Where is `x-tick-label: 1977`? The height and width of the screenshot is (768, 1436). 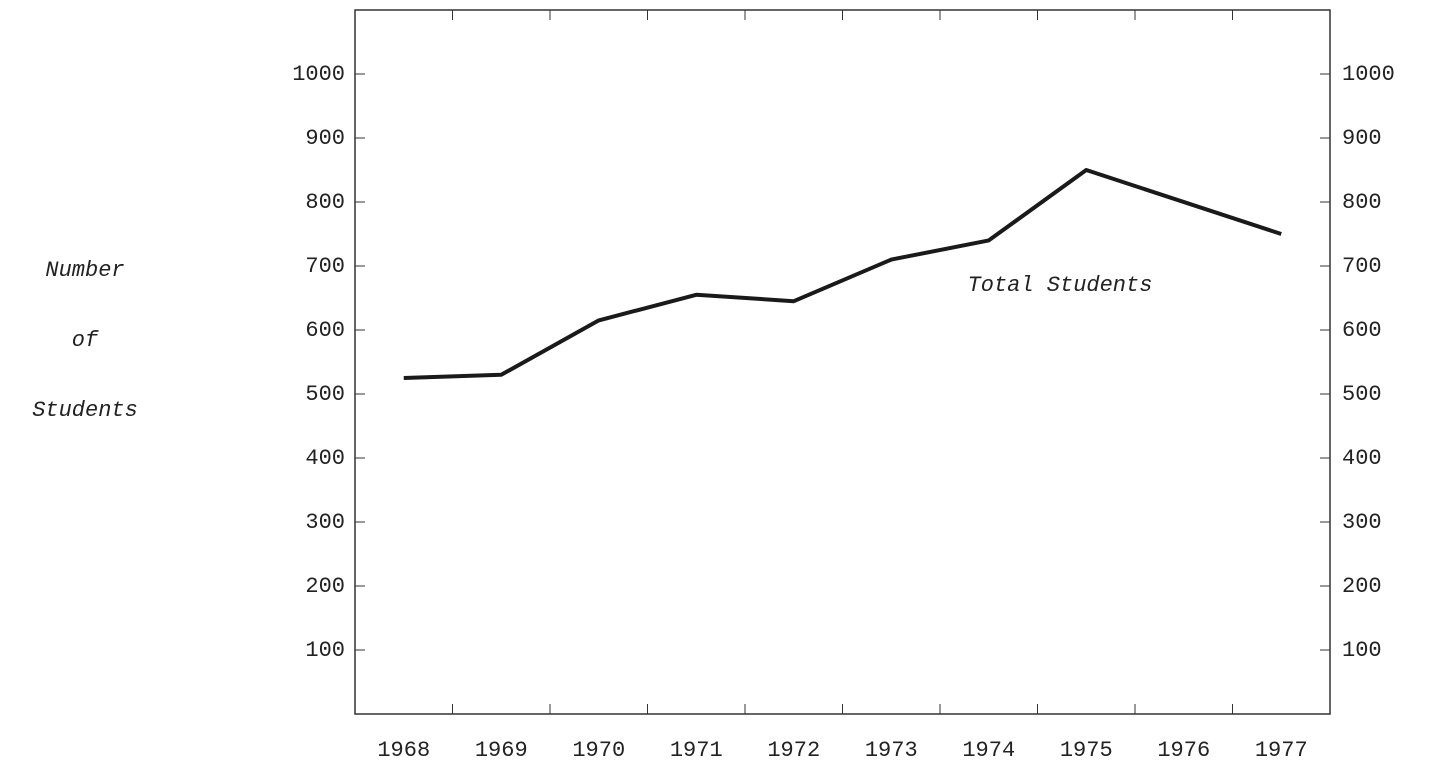 x-tick-label: 1977 is located at coordinates (1281, 750).